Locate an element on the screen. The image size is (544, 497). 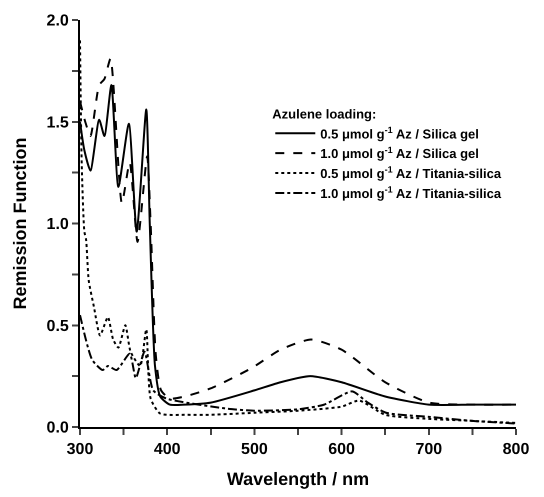
x-tick-label: 500 is located at coordinates (254, 449).